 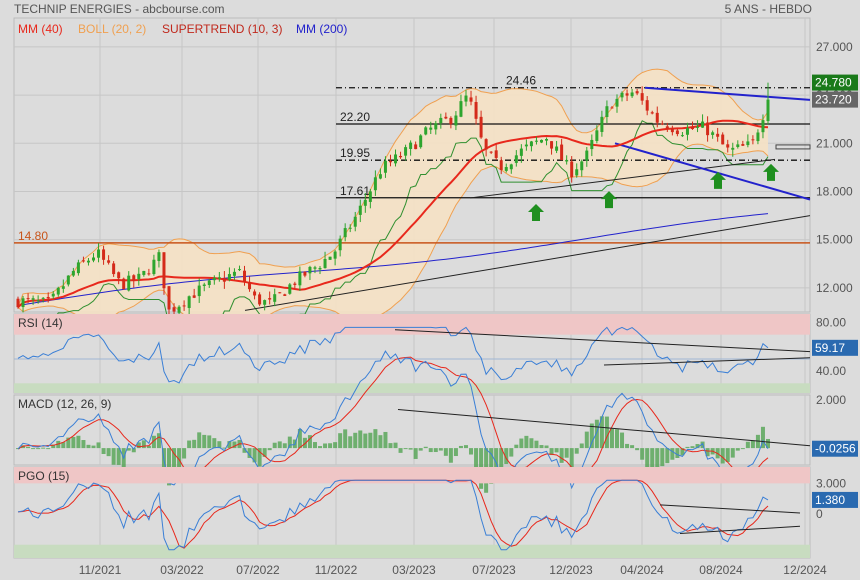 I want to click on rsi-trendline-upper, so click(x=602, y=341).